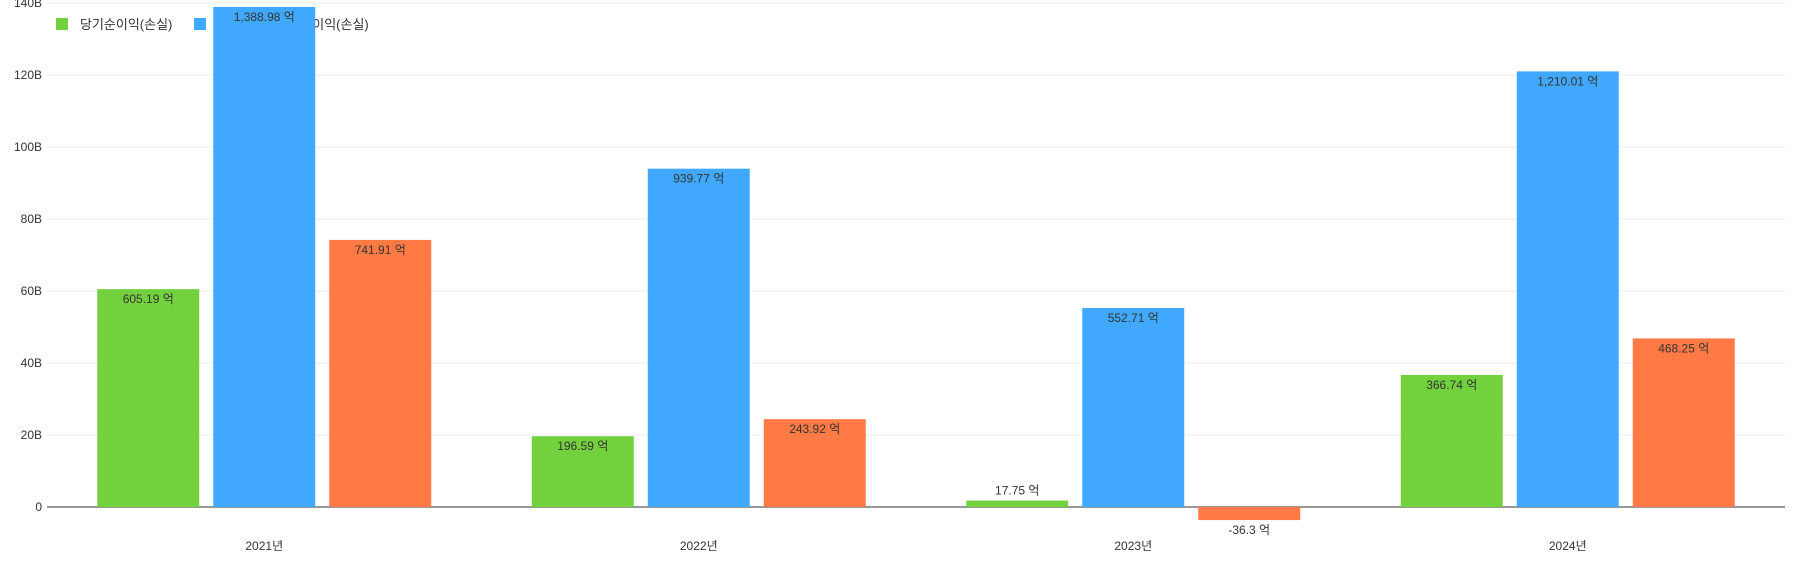  Describe the element at coordinates (1683, 348) in the screenshot. I see `data-label: 468.25 억` at that location.